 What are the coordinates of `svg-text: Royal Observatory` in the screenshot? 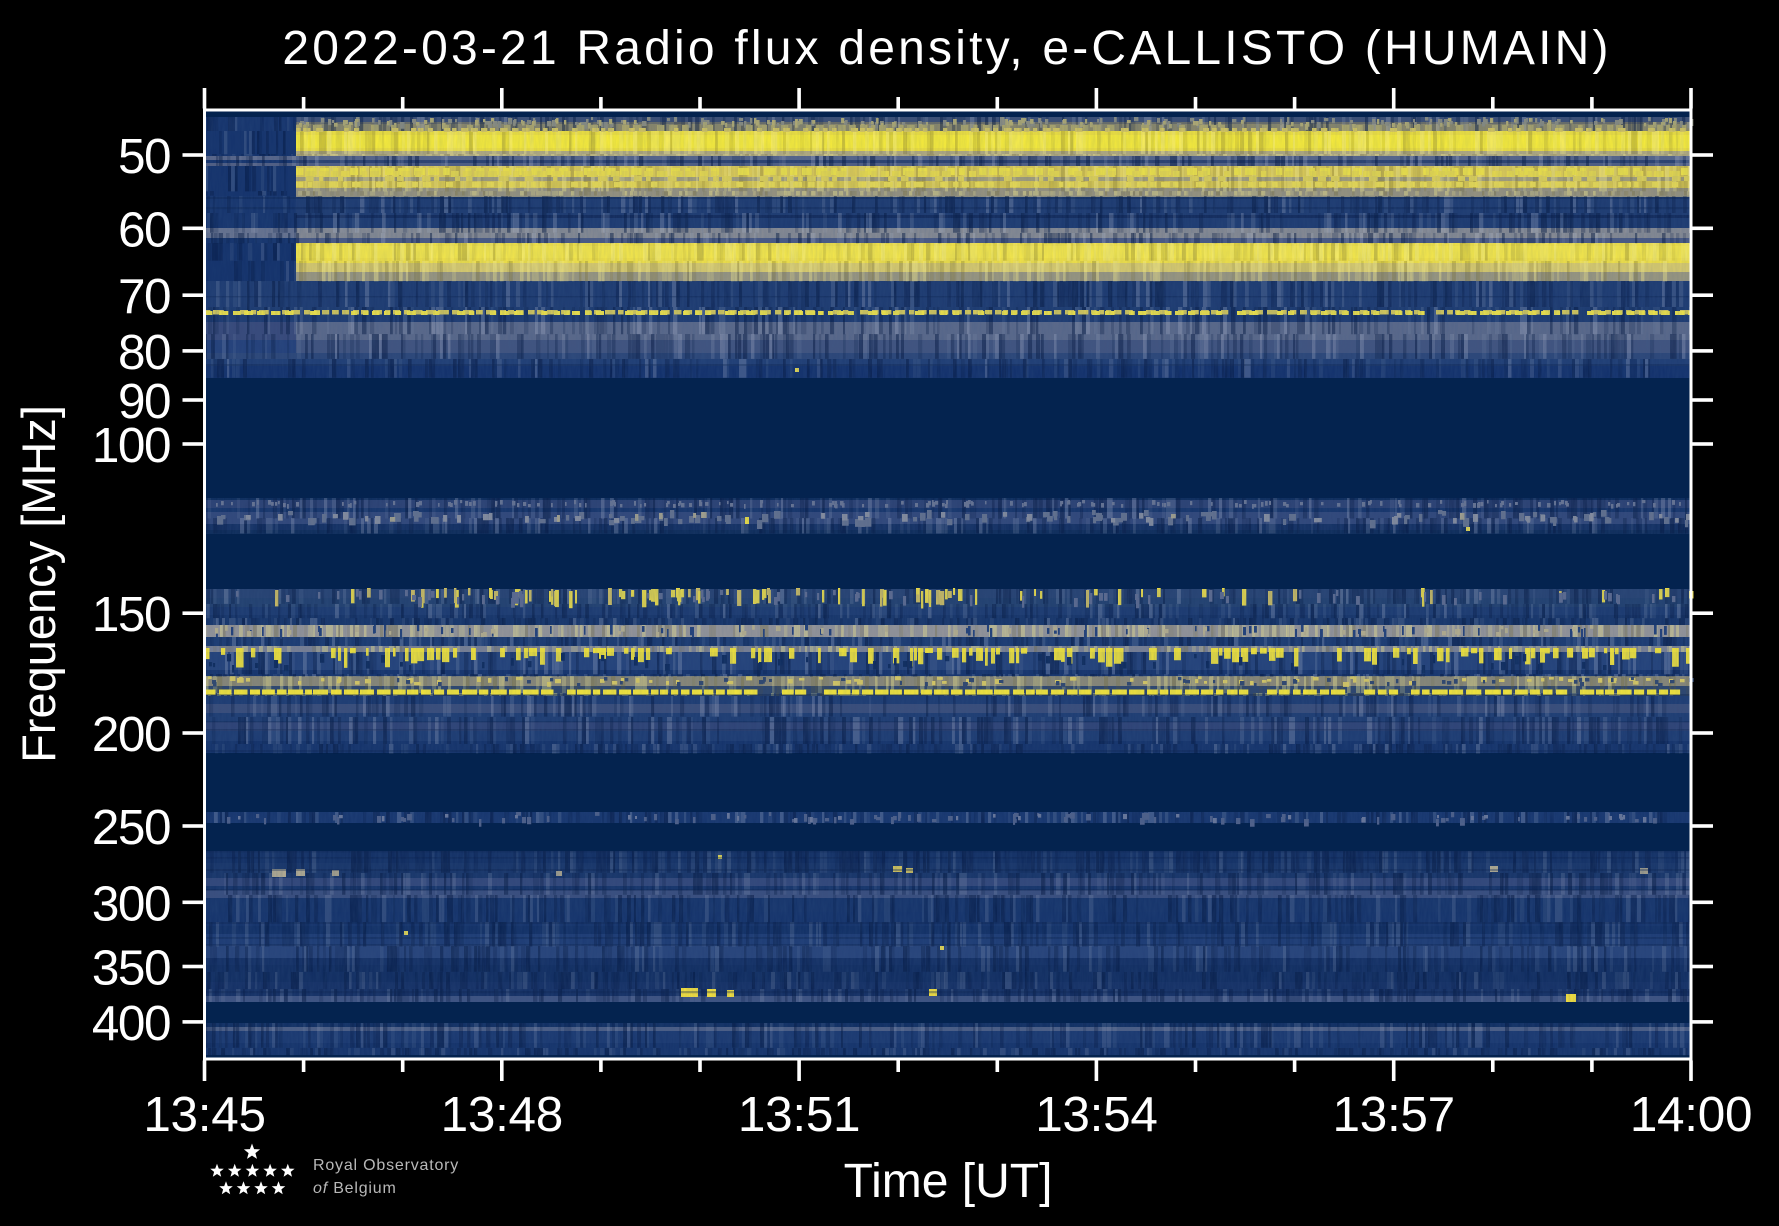 It's located at (386, 1165).